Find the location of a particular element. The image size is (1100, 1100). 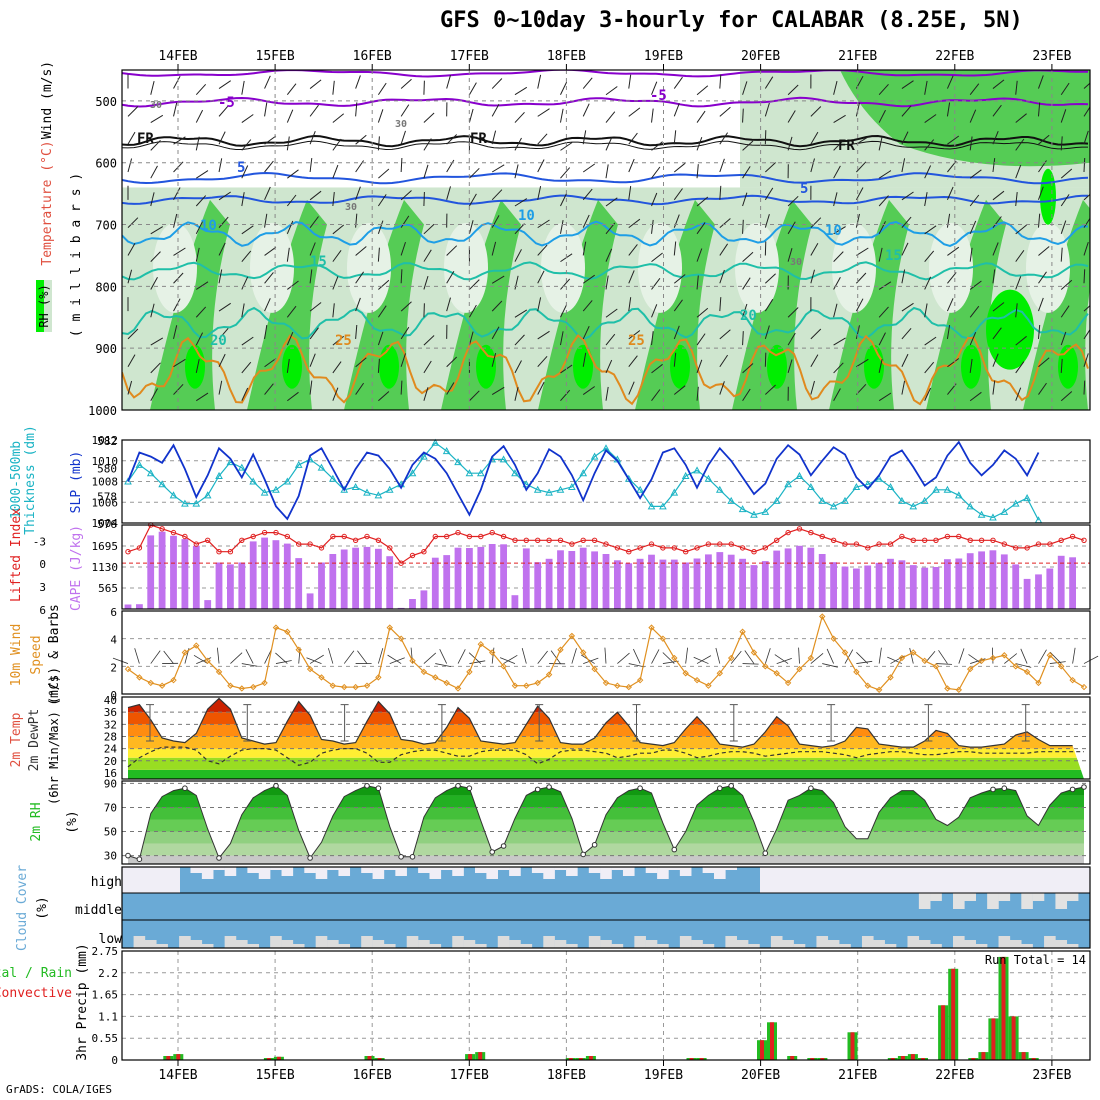

pressure-tick-label: 800 is located at coordinates (106, 287).